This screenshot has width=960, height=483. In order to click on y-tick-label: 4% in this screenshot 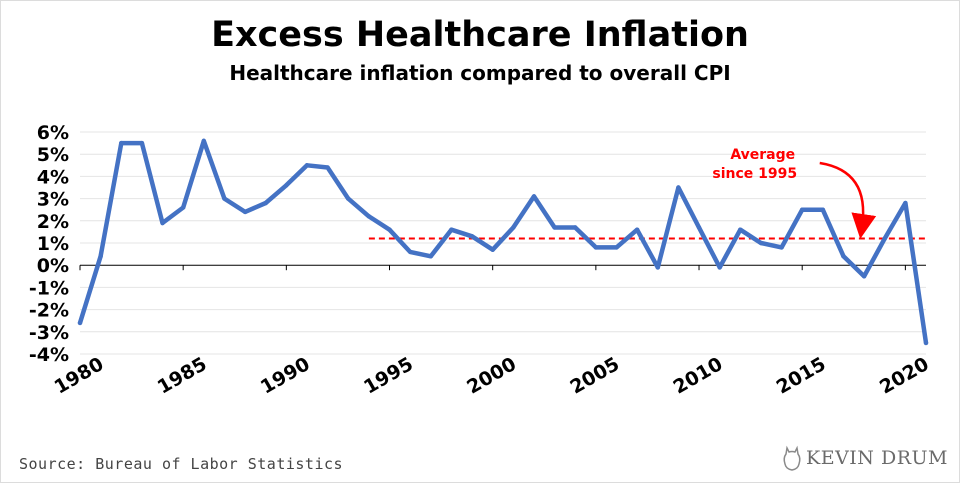, I will do `click(53, 177)`.